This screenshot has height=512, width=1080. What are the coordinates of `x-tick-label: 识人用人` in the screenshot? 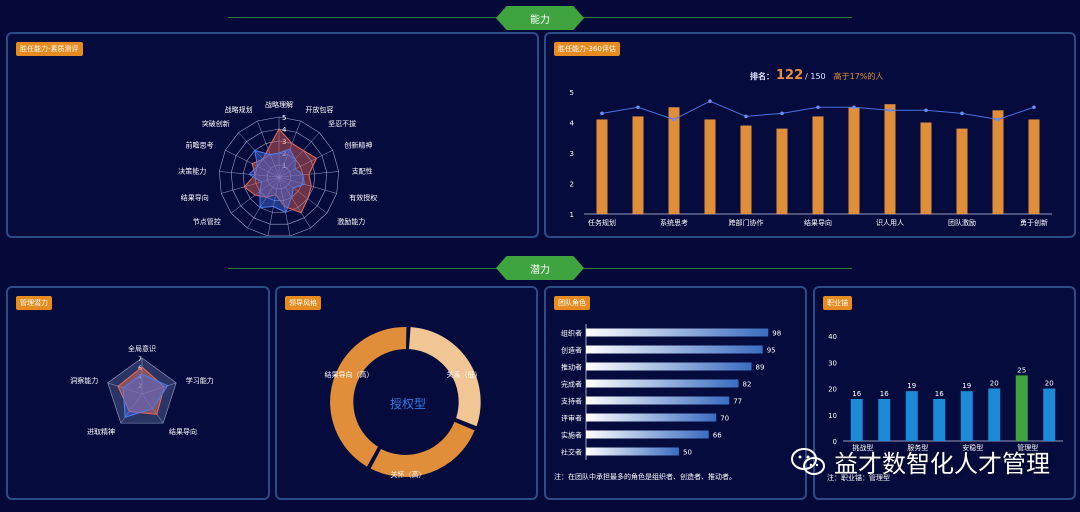 It's located at (890, 223).